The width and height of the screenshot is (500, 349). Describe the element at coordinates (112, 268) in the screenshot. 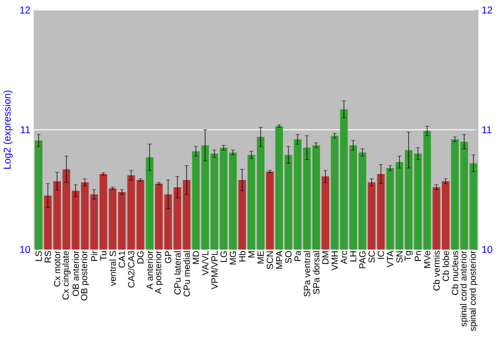

I see `x-tick-label: ventral S` at that location.